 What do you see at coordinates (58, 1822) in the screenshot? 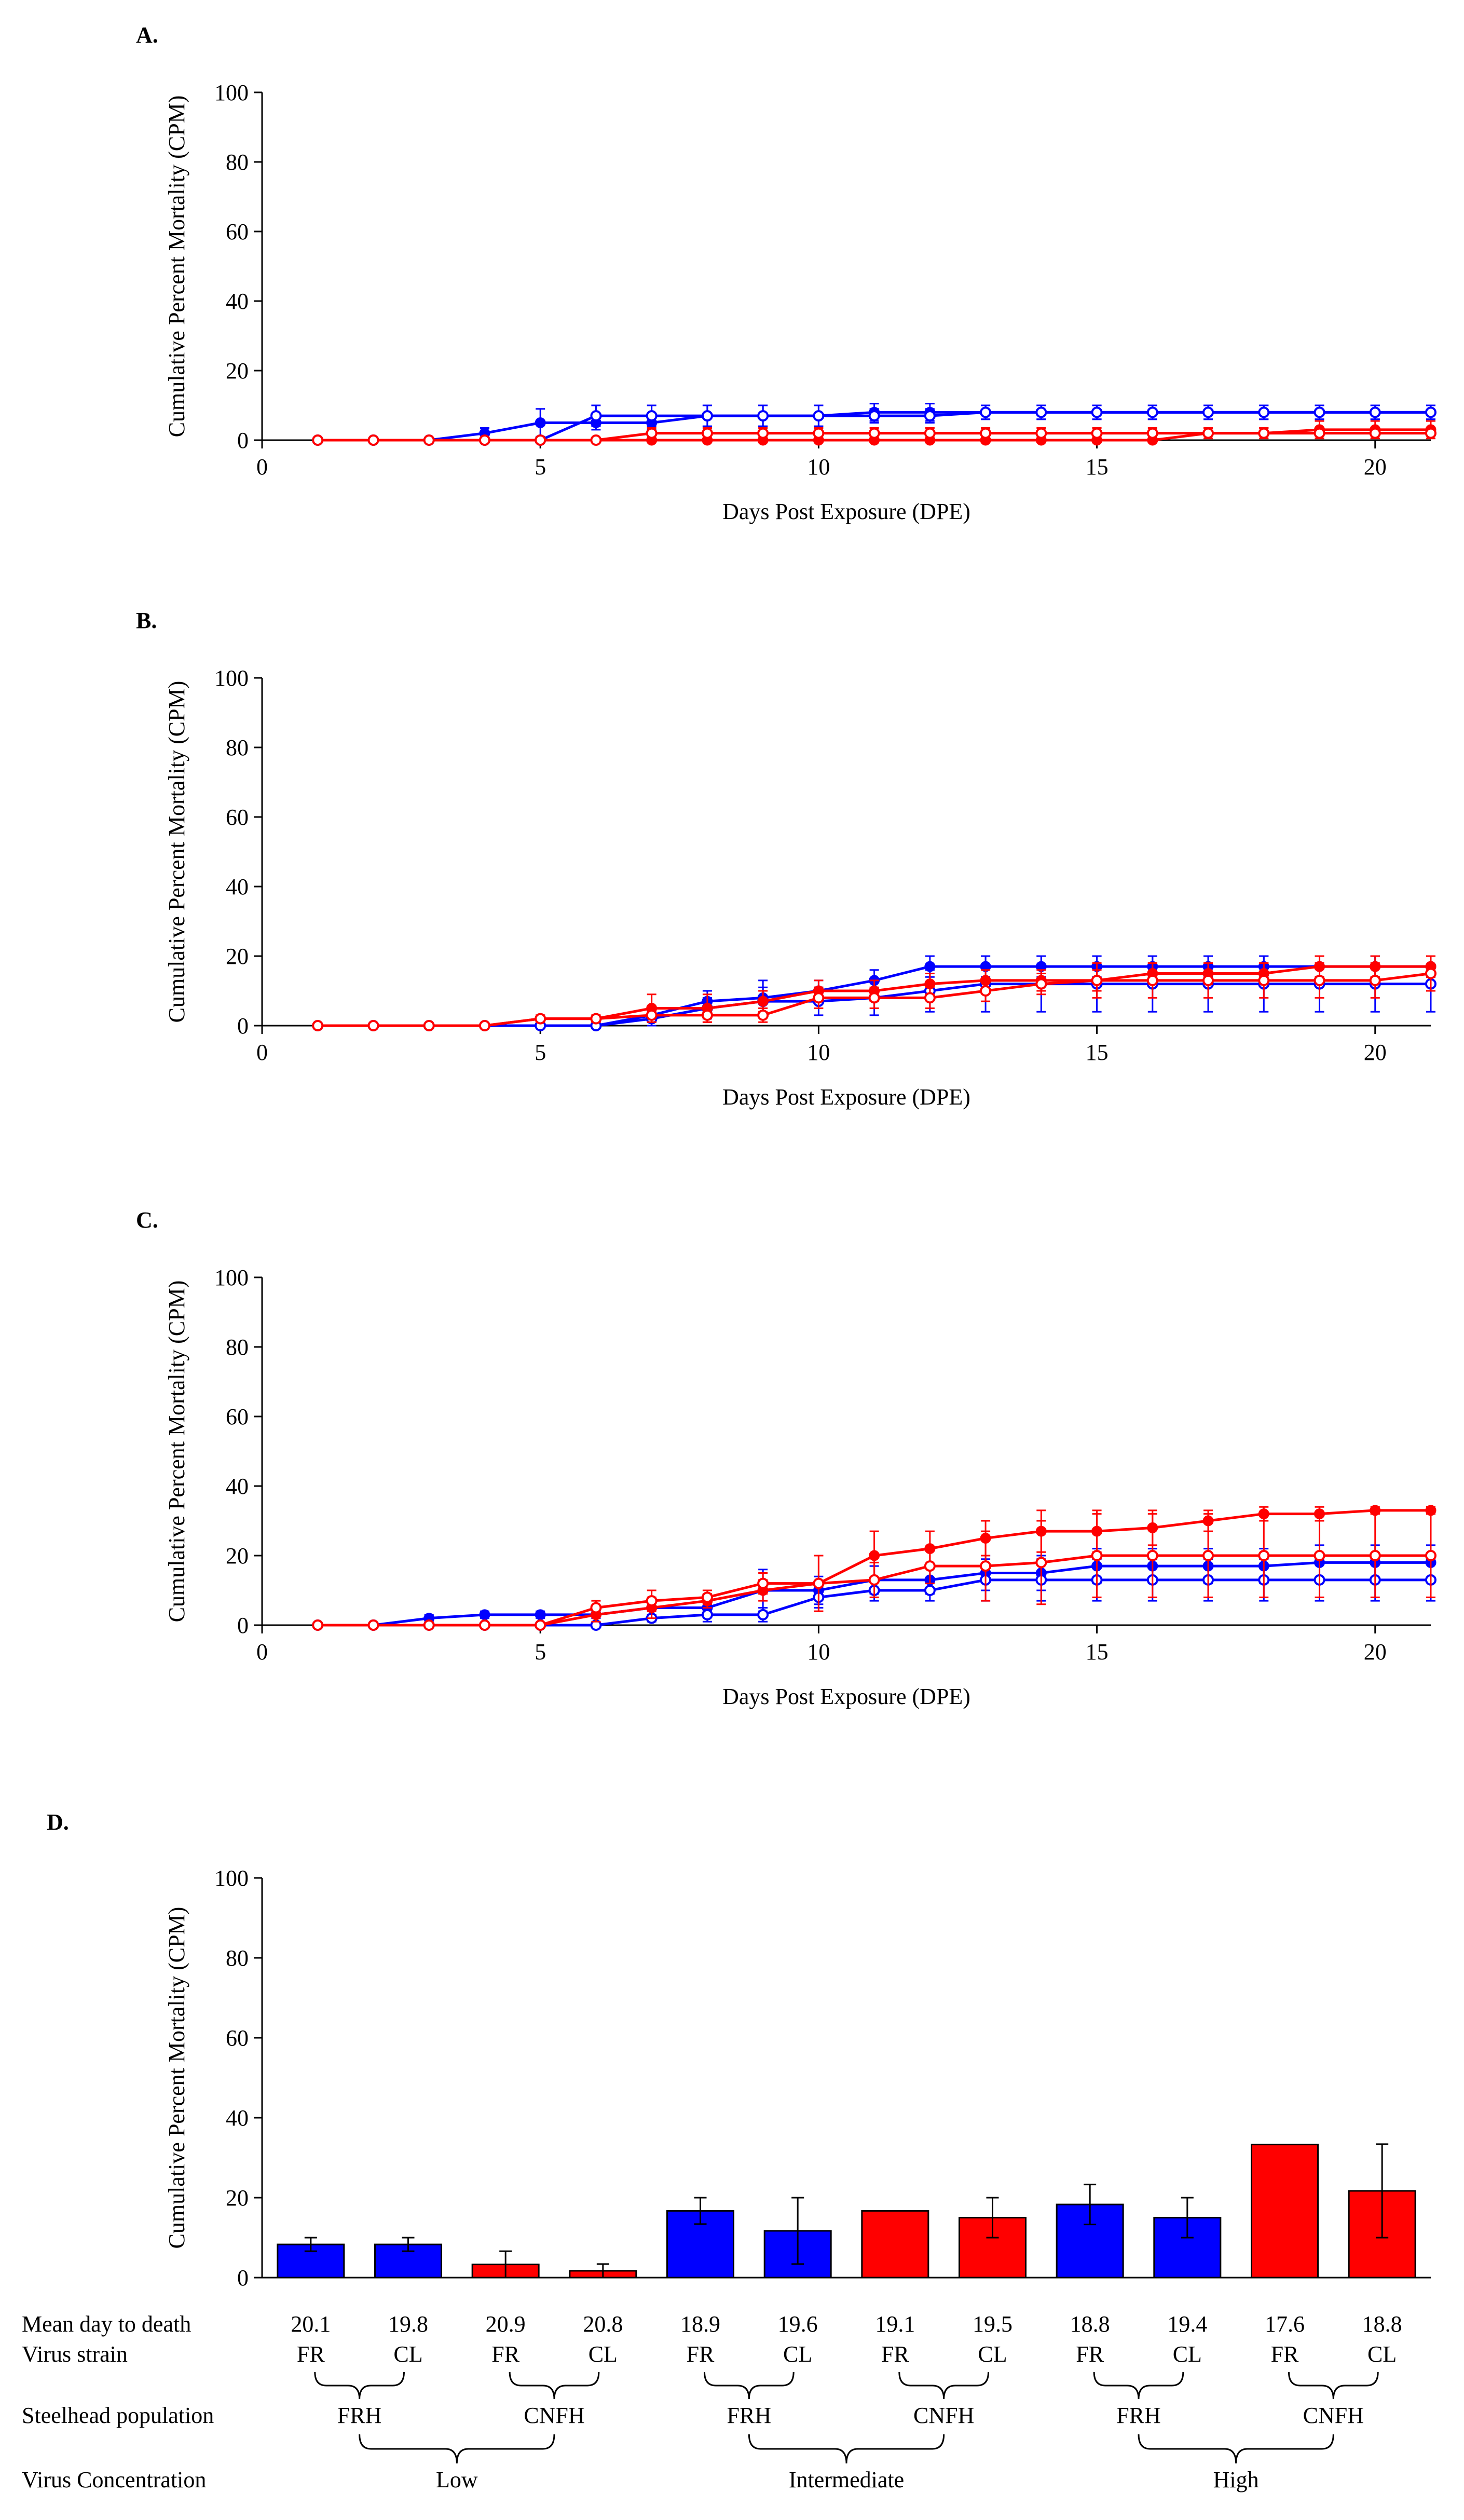
I see `panel-d-label: D.` at bounding box center [58, 1822].